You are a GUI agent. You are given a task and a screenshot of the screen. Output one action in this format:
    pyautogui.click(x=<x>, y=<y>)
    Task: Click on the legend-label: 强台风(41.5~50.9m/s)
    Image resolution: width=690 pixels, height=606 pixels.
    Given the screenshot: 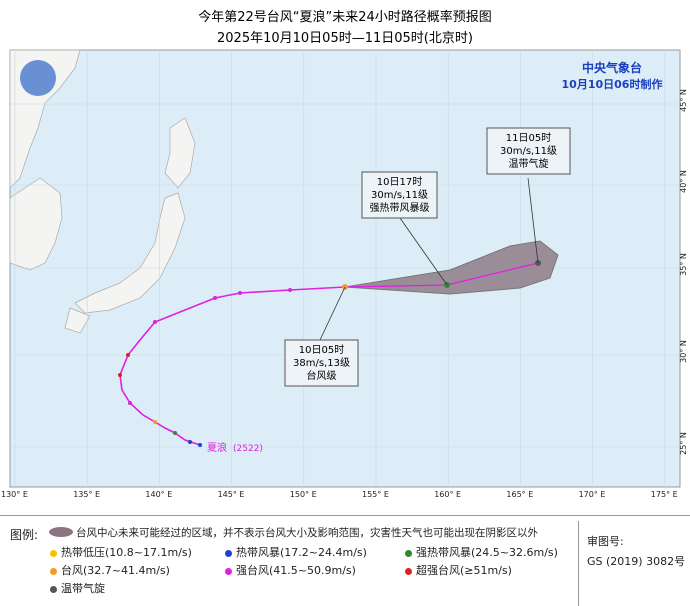 What is the action you would take?
    pyautogui.click(x=296, y=570)
    